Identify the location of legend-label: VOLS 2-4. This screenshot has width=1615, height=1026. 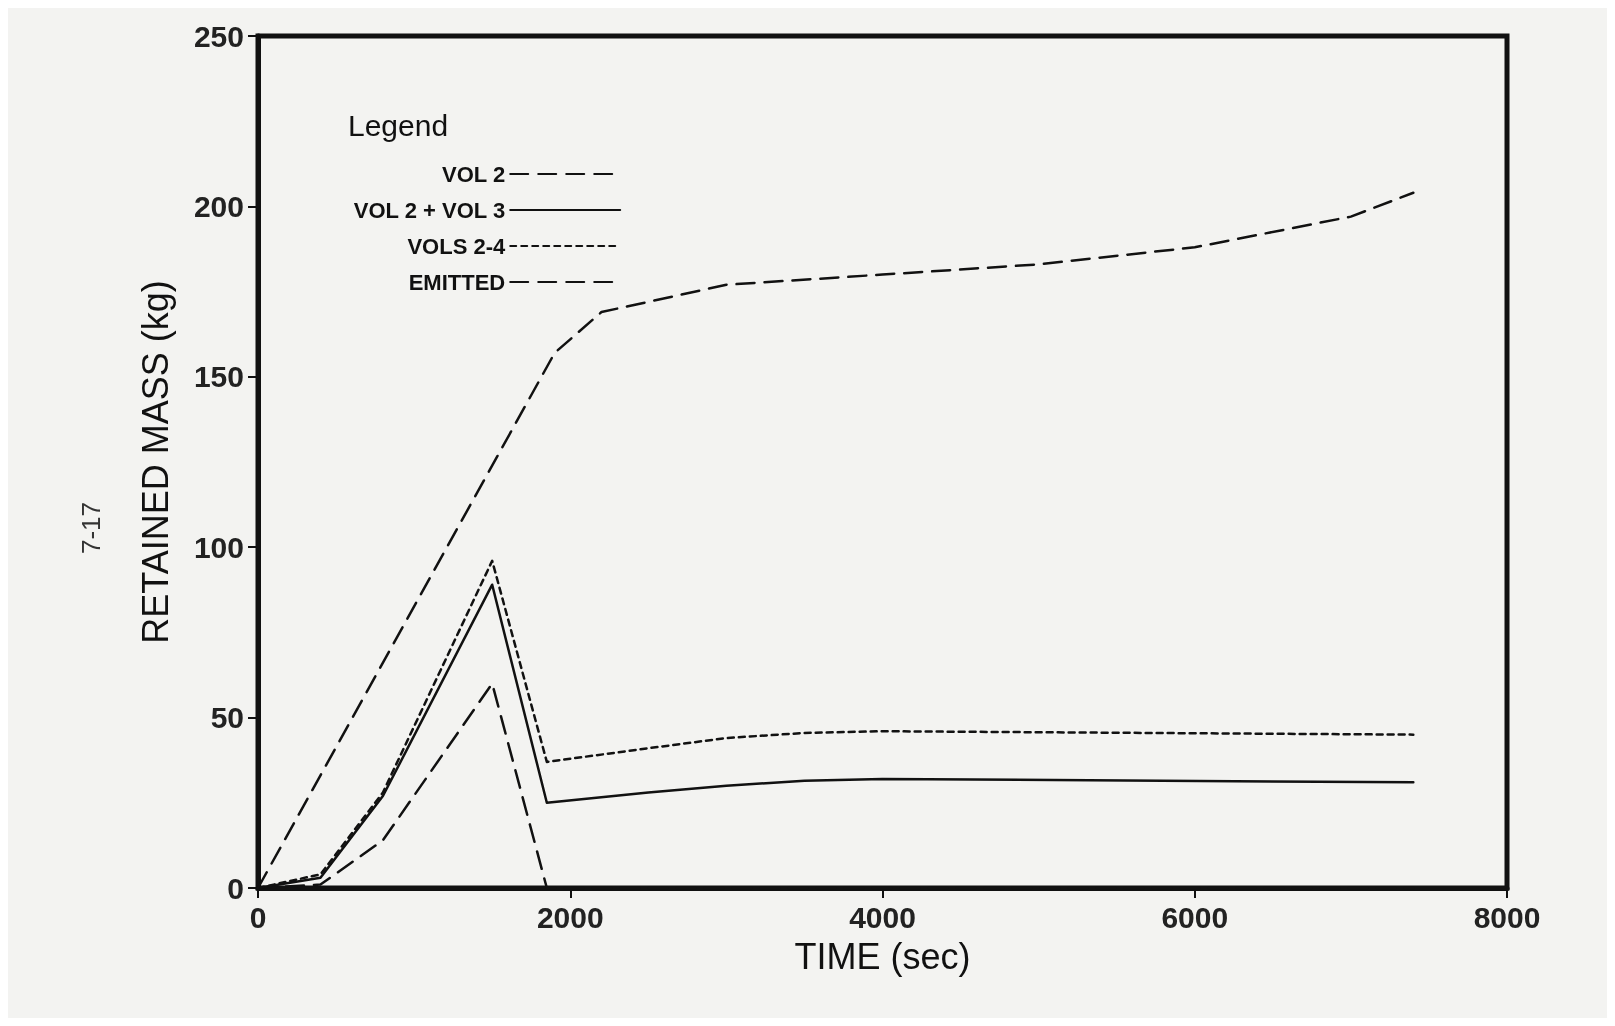
(456, 246).